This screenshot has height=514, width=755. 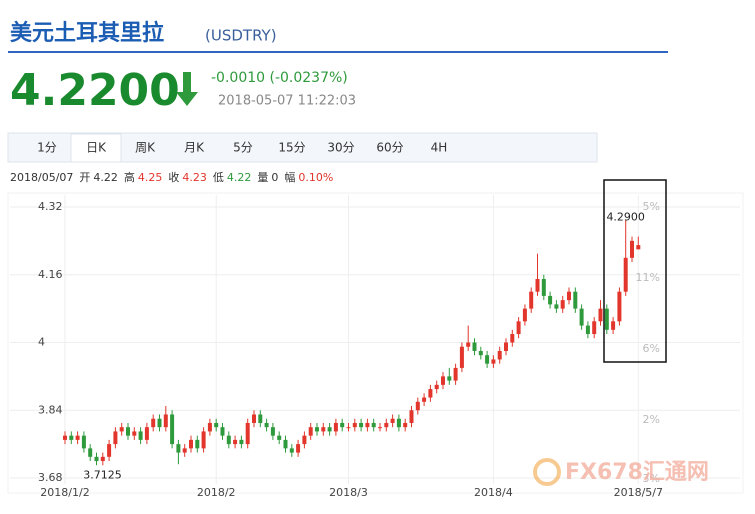 I want to click on info-label: 低, so click(x=218, y=177).